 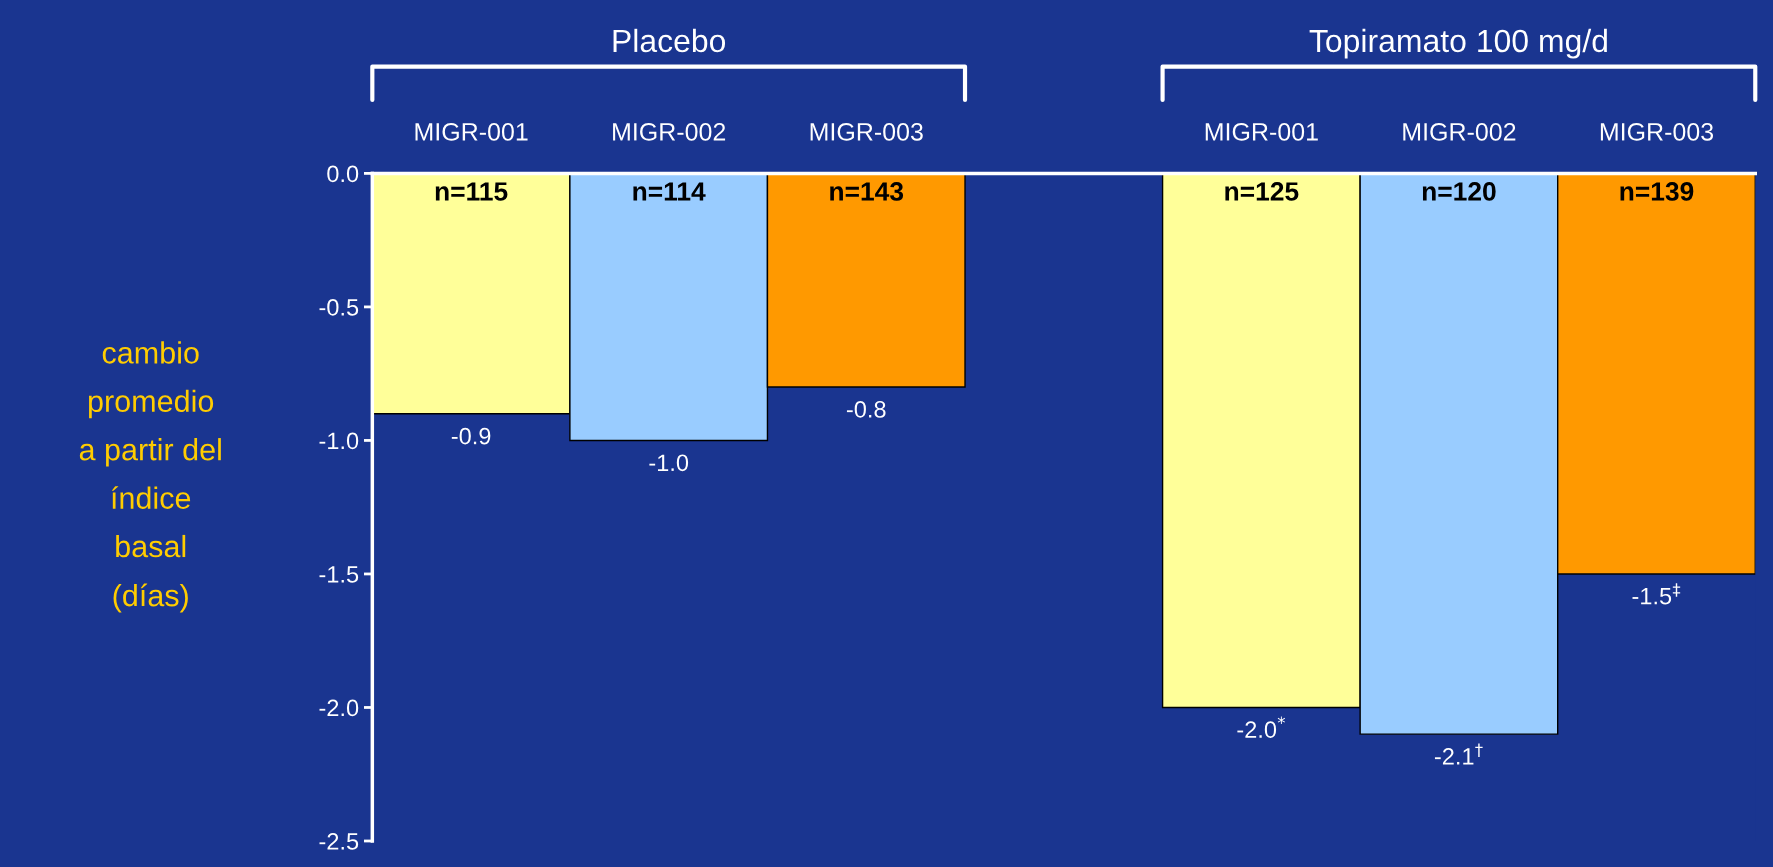 I want to click on y-tick-label: -2.5, so click(x=339, y=841).